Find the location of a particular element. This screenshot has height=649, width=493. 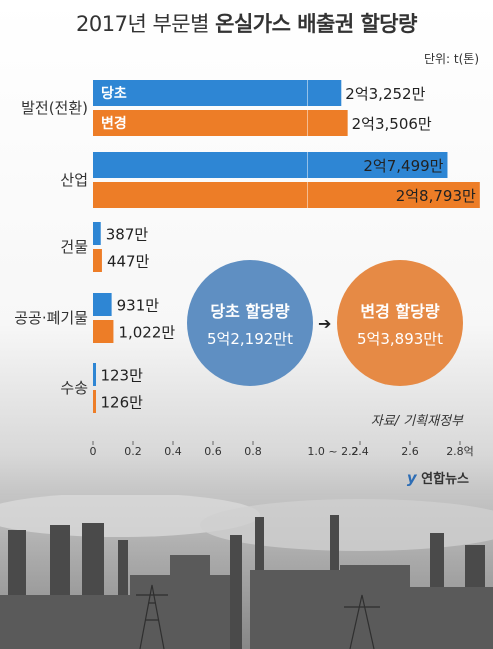

total-before-title: 당초 할당량 is located at coordinates (250, 311).